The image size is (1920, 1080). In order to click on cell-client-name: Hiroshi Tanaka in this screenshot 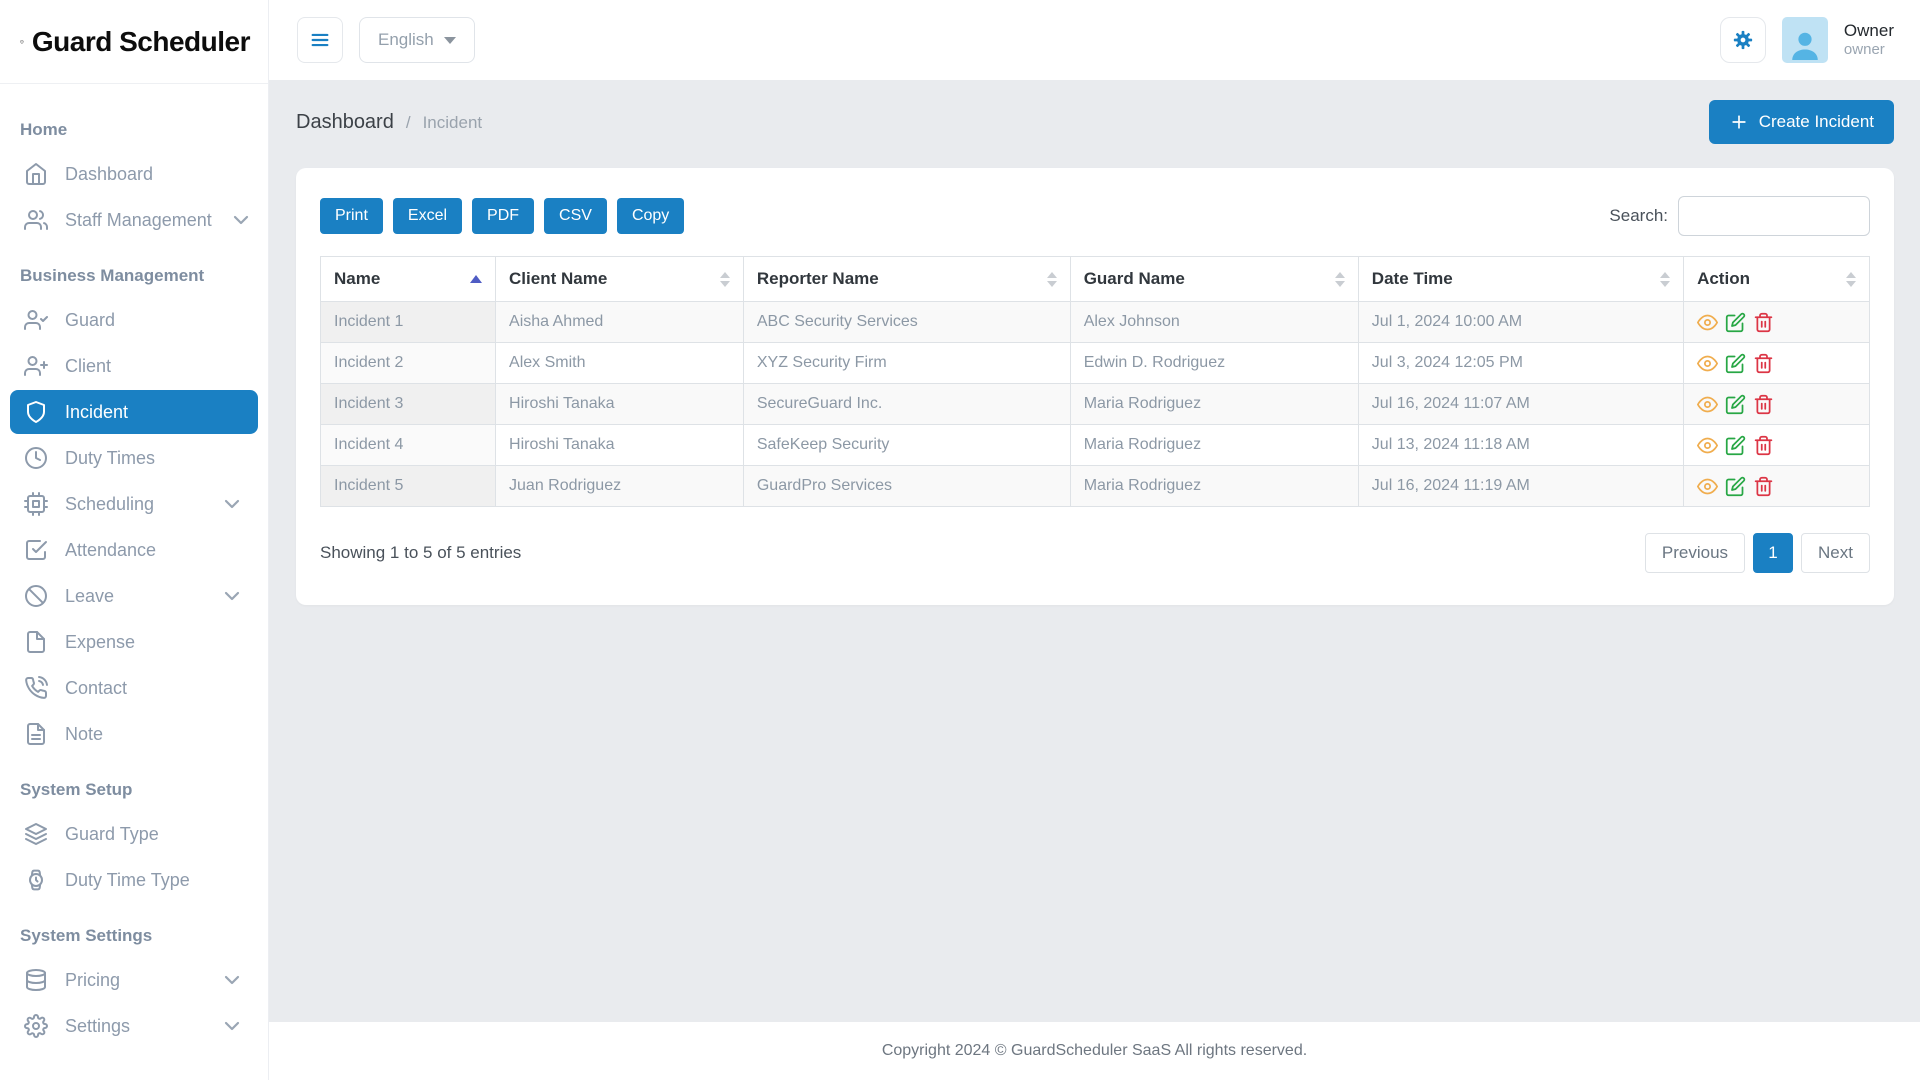, I will do `click(619, 445)`.